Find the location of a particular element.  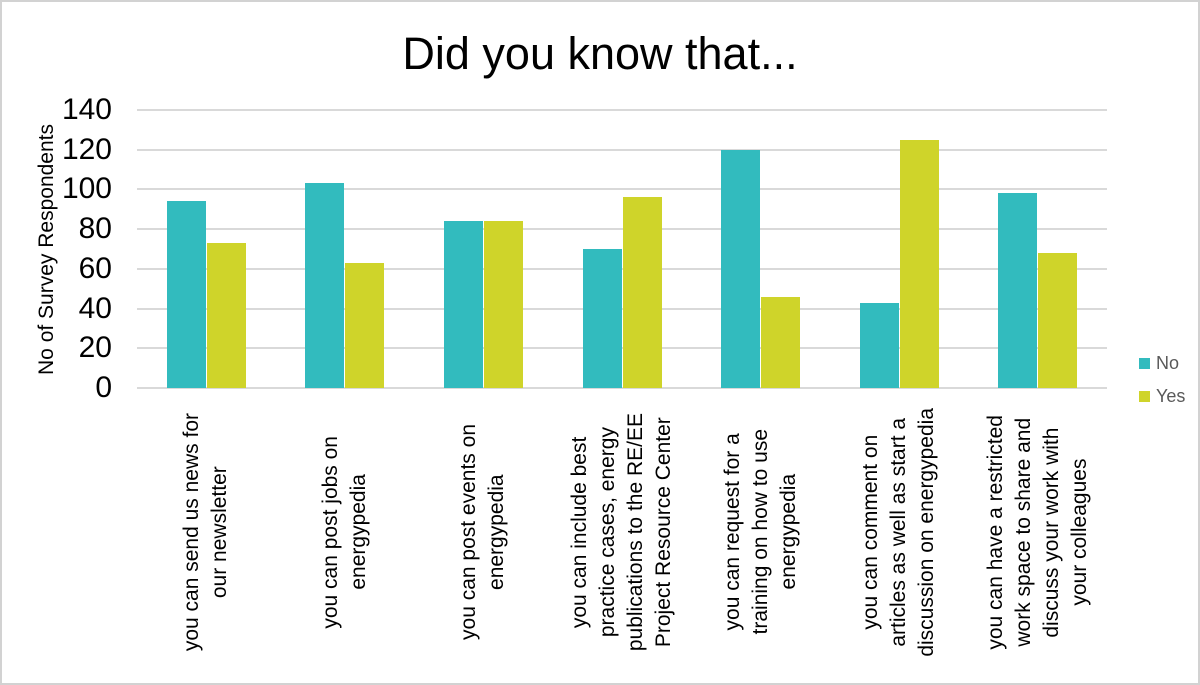

legend-item-yes: Yes is located at coordinates (1162, 396).